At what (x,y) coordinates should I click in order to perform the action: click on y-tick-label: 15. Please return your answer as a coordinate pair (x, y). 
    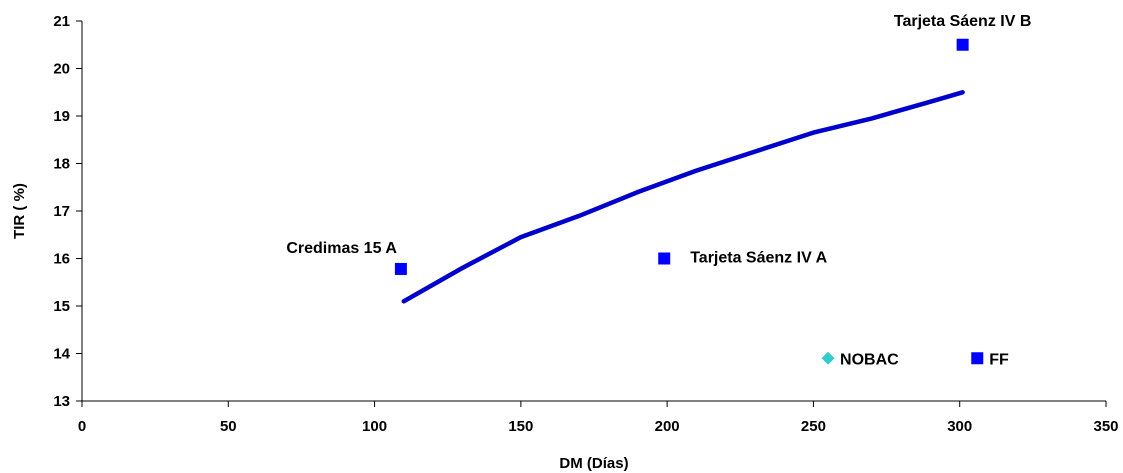
    Looking at the image, I should click on (61, 306).